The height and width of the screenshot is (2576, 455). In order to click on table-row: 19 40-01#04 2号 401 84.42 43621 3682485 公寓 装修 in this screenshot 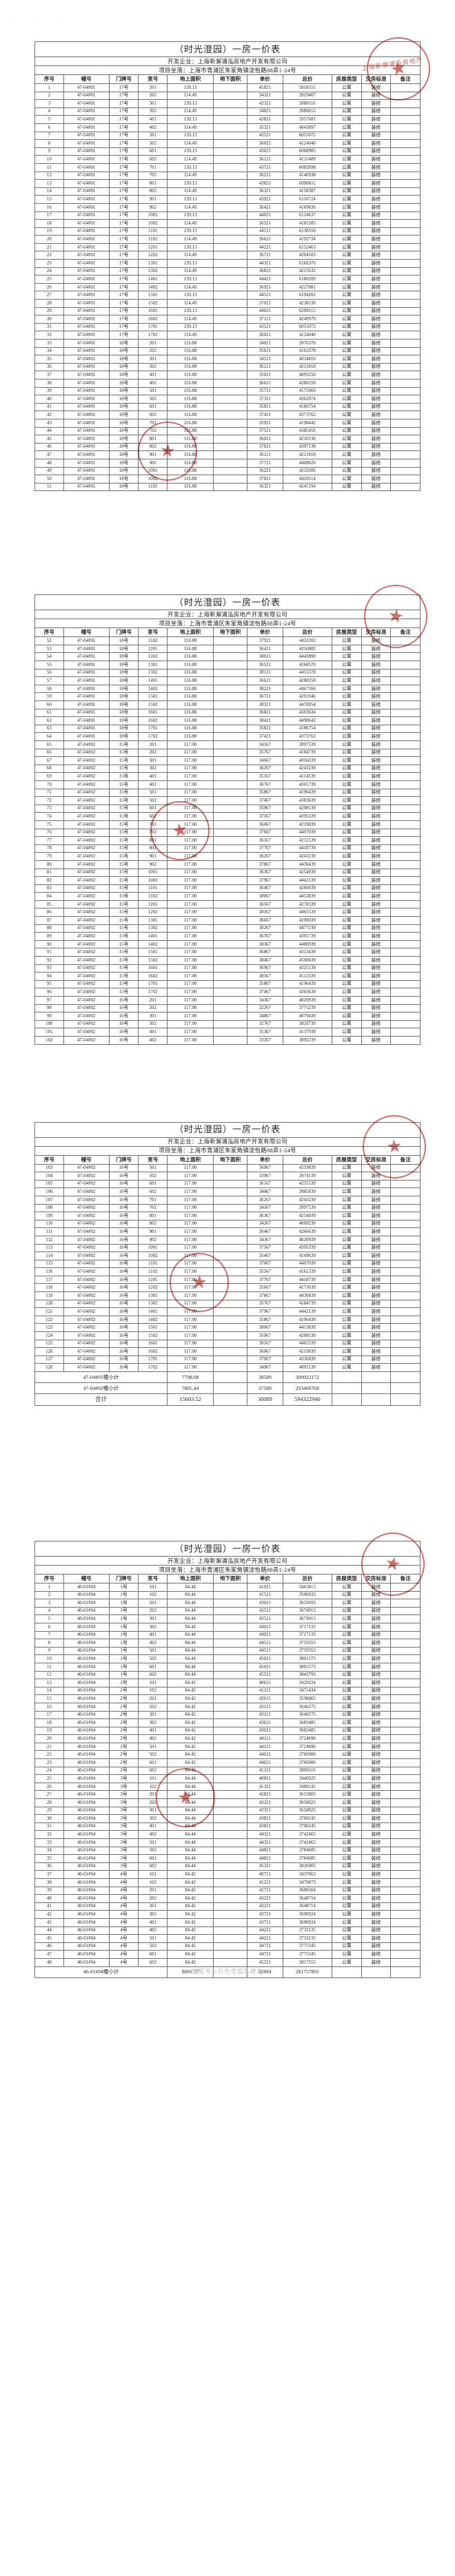, I will do `click(228, 1731)`.